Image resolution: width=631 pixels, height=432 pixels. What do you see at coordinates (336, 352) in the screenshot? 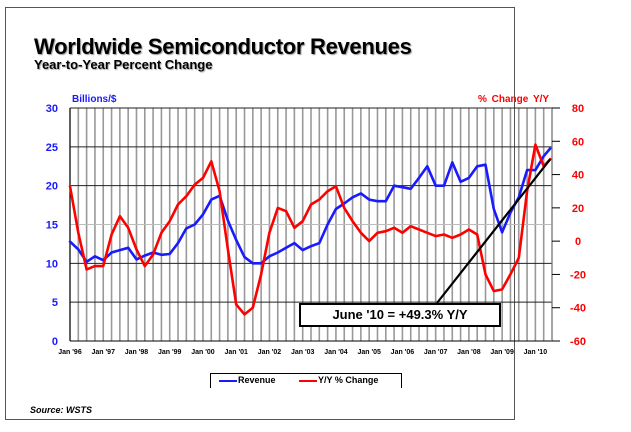
I see `x-tick-label: Jan '04` at bounding box center [336, 352].